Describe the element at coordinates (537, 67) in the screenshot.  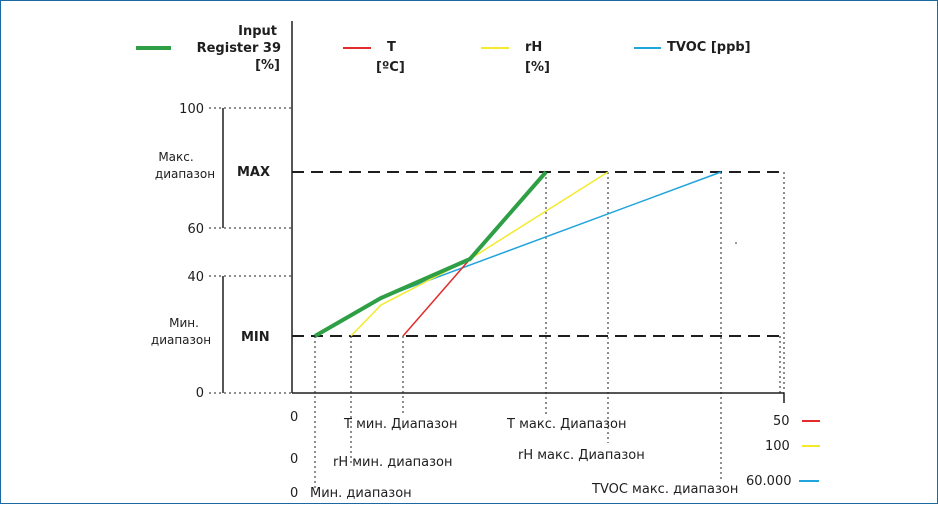
I see `legend-humidity-line2: [%]` at that location.